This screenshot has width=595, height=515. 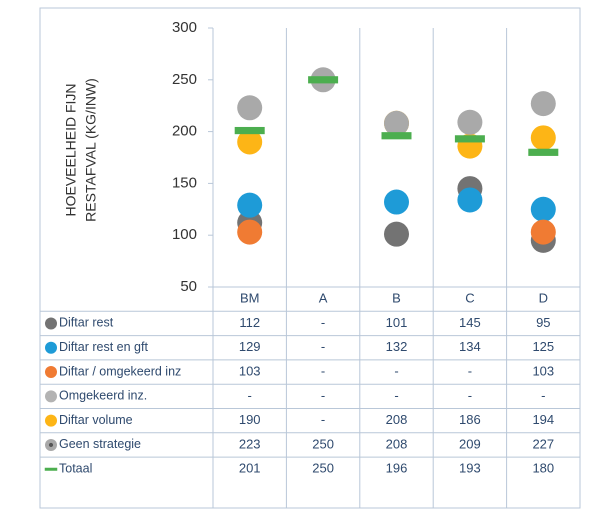 What do you see at coordinates (188, 286) in the screenshot?
I see `y-tick-label: 50` at bounding box center [188, 286].